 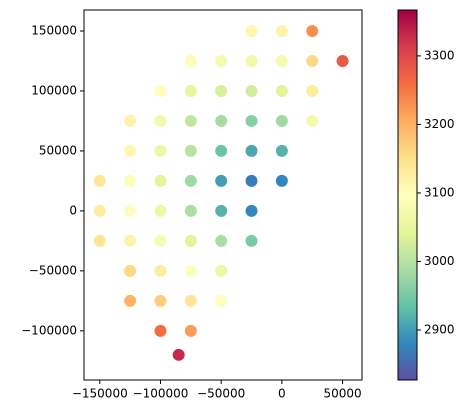 What do you see at coordinates (100, 394) in the screenshot?
I see `x-tick-label: −150000` at bounding box center [100, 394].